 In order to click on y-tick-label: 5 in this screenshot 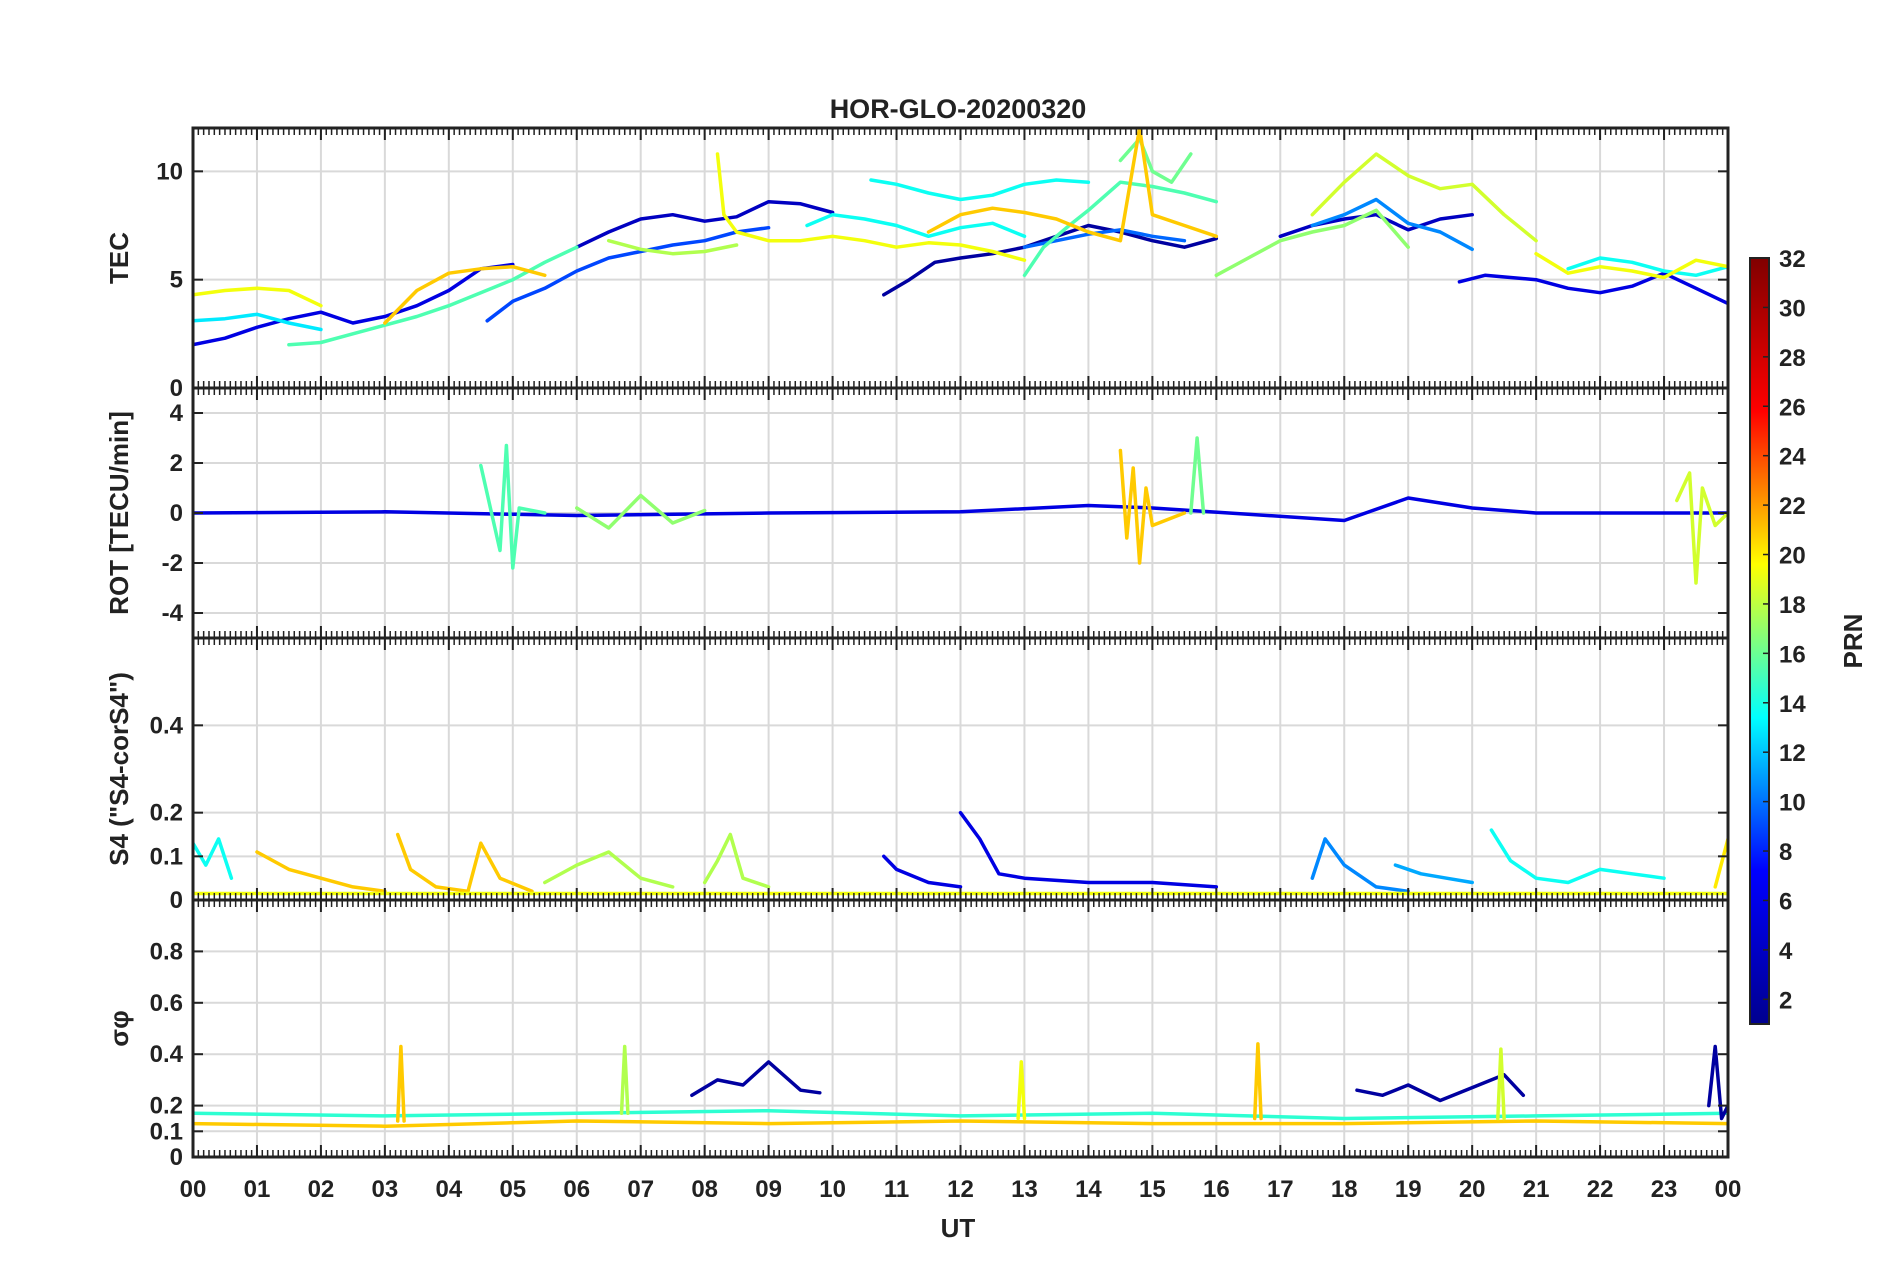, I will do `click(176, 280)`.